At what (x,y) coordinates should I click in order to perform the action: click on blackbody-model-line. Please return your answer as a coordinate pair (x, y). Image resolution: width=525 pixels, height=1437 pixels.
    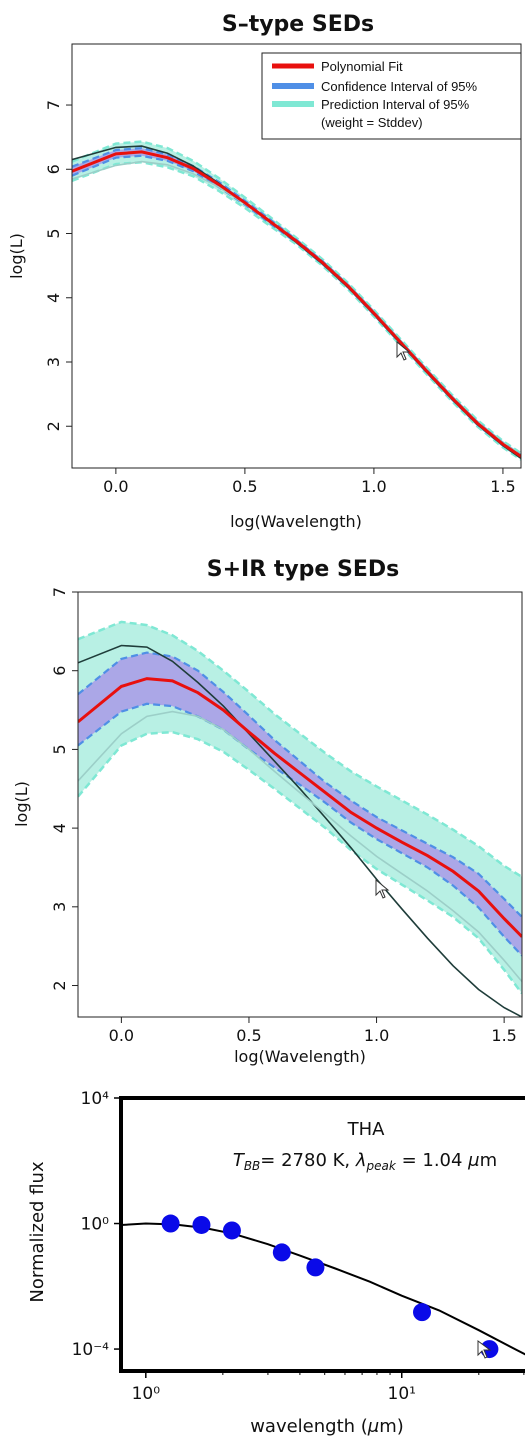
    Looking at the image, I should click on (323, 1289).